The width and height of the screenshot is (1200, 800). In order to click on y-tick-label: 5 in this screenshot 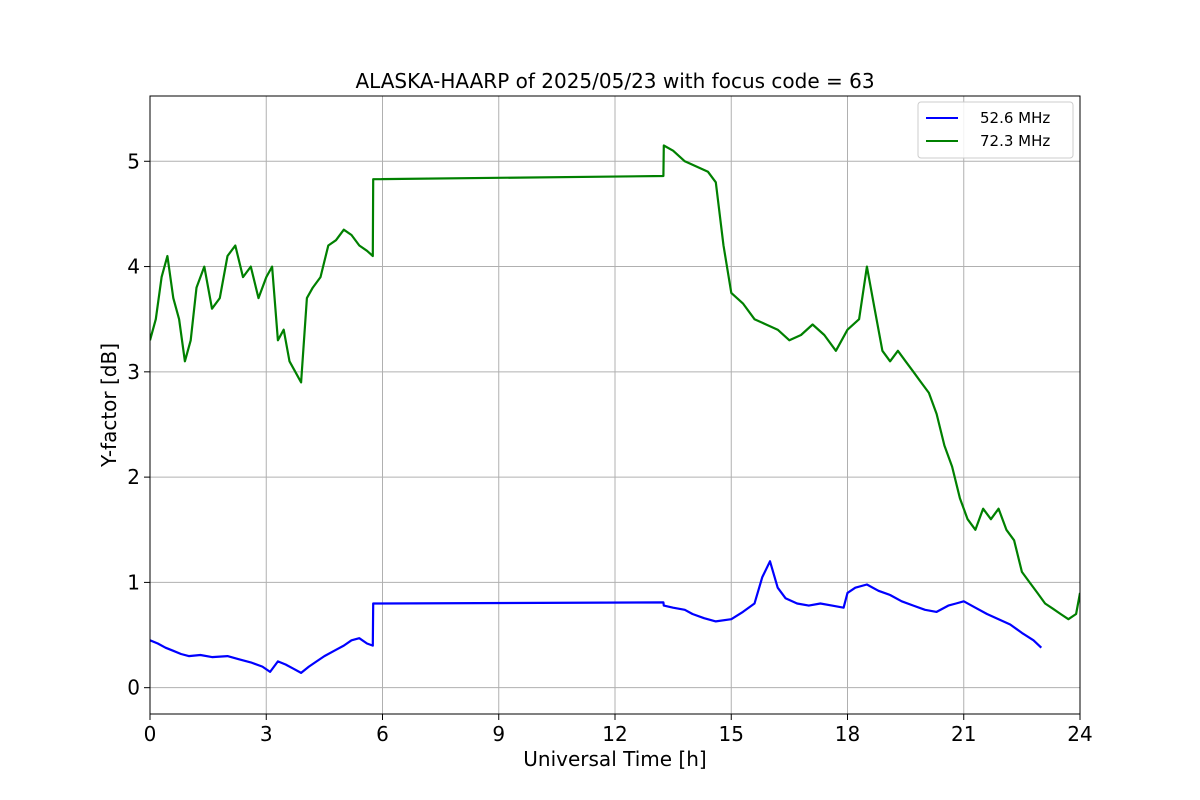, I will do `click(133, 161)`.